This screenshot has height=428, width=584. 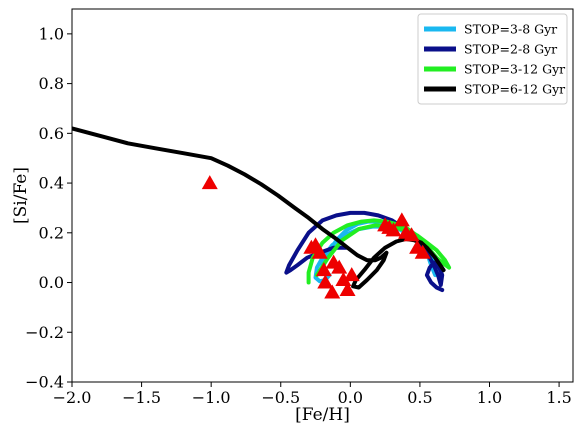 What do you see at coordinates (48, 208) in the screenshot?
I see `y-axis: −0.4 −0.2 0.0 0.2 0.4 0.6 0.8 1.0` at bounding box center [48, 208].